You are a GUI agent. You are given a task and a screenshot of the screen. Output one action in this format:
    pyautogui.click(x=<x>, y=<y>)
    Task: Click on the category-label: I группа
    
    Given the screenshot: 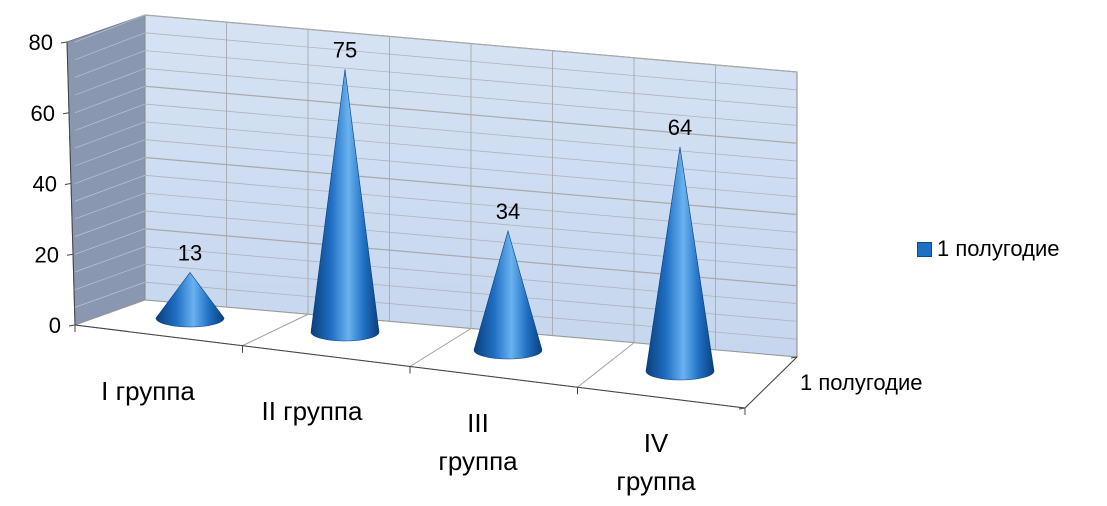 What is the action you would take?
    pyautogui.click(x=148, y=391)
    